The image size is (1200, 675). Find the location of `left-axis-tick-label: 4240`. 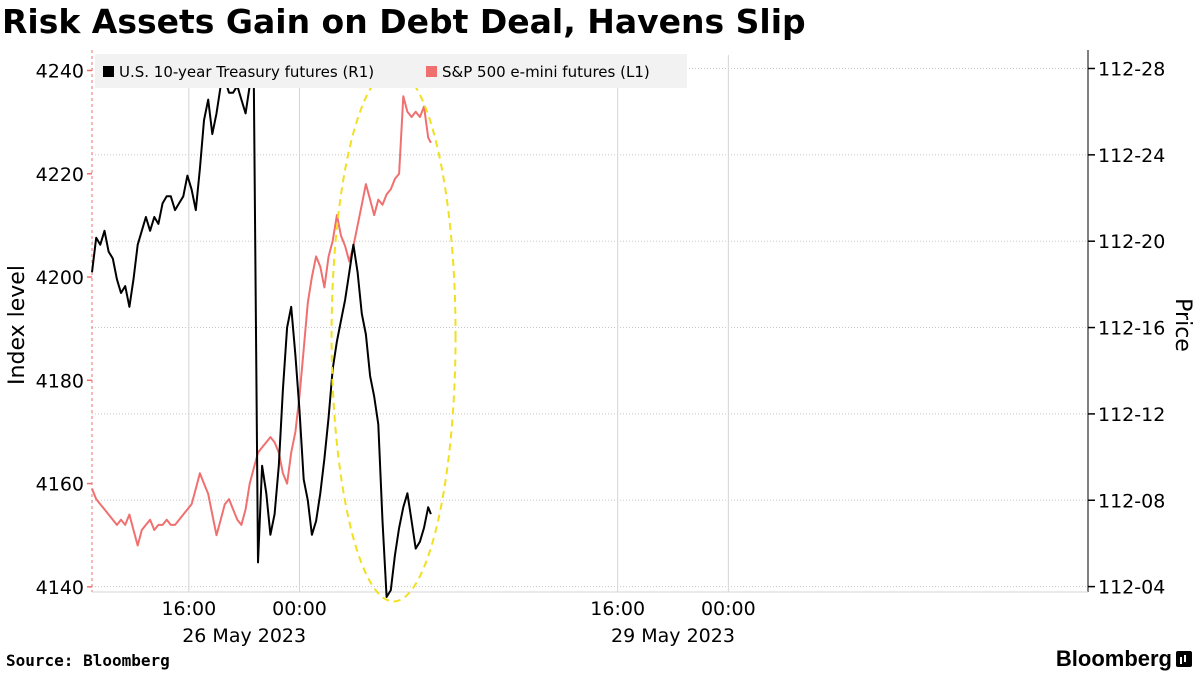

left-axis-tick-label: 4240 is located at coordinates (60, 71).